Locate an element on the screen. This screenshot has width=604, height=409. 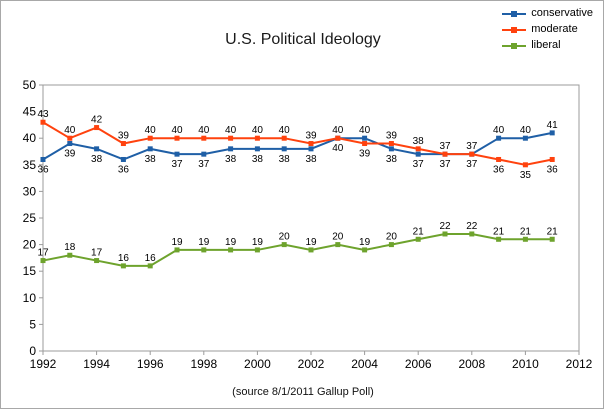
x-tick-label: 2012 is located at coordinates (579, 364).